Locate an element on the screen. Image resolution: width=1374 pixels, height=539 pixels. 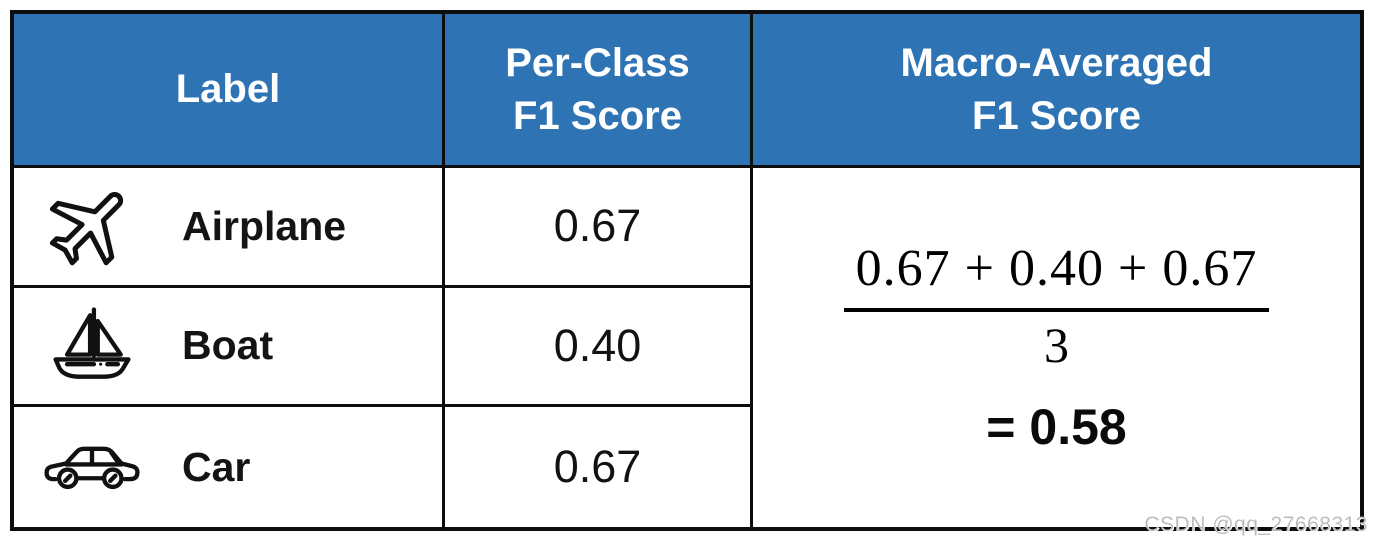
header-label: Label is located at coordinates (229, 91).